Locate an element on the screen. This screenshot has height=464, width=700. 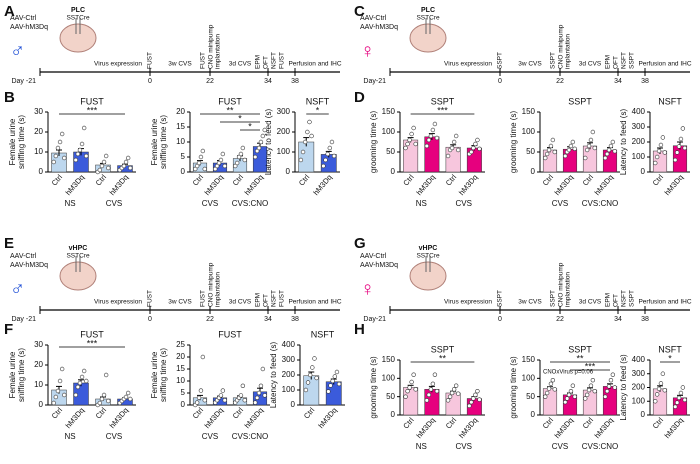
significance-label: *** is located at coordinates (442, 110).